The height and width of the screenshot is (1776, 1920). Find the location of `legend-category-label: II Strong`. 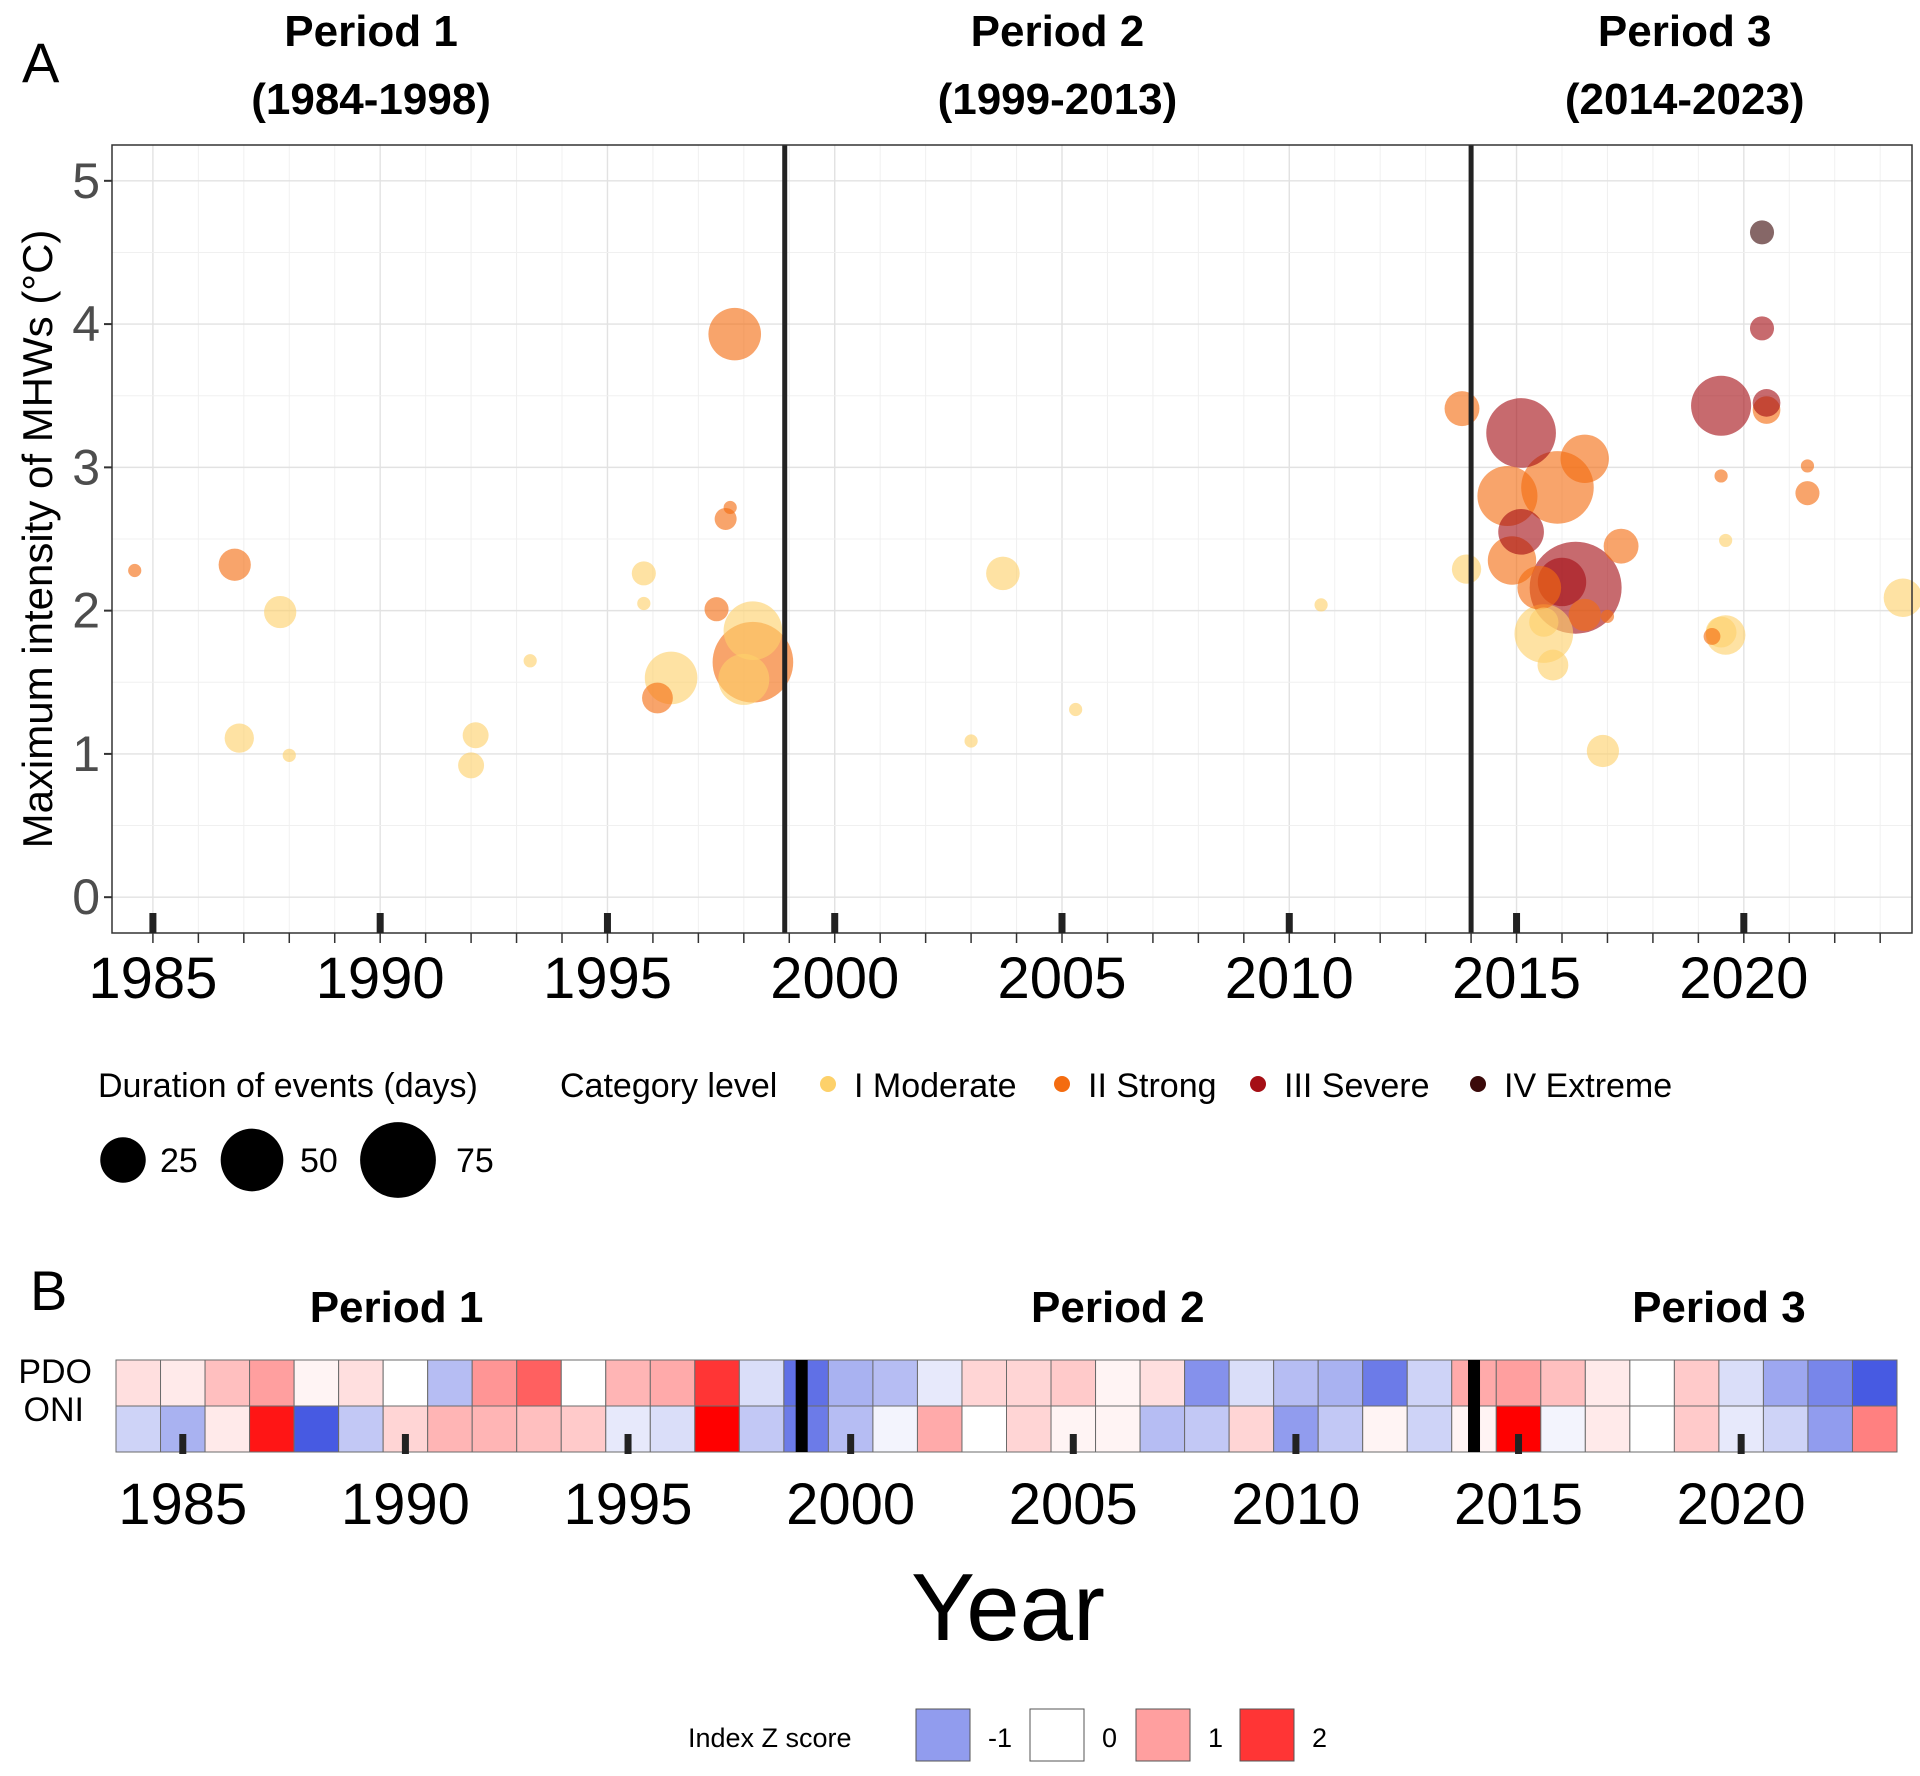

legend-category-label: II Strong is located at coordinates (1152, 1086).